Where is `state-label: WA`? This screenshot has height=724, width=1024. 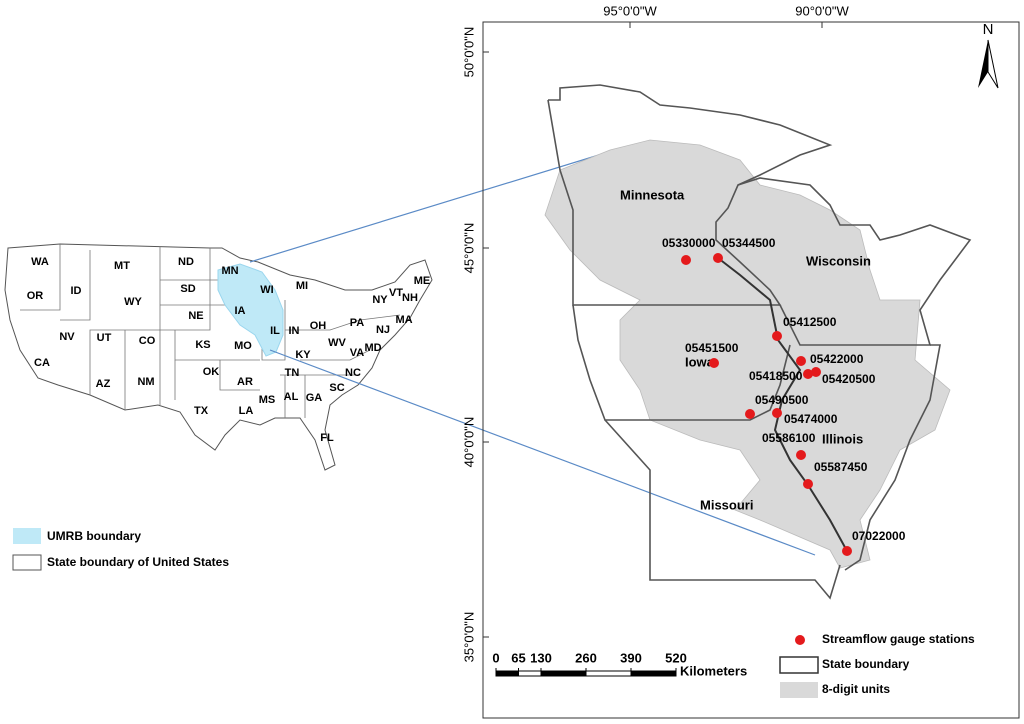
state-label: WA is located at coordinates (40, 262).